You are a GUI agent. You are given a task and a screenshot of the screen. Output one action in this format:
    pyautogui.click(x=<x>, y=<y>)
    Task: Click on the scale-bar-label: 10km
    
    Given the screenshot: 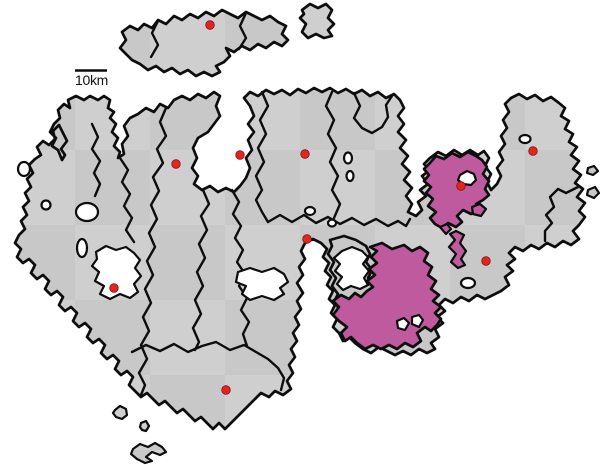 What is the action you would take?
    pyautogui.click(x=91, y=80)
    